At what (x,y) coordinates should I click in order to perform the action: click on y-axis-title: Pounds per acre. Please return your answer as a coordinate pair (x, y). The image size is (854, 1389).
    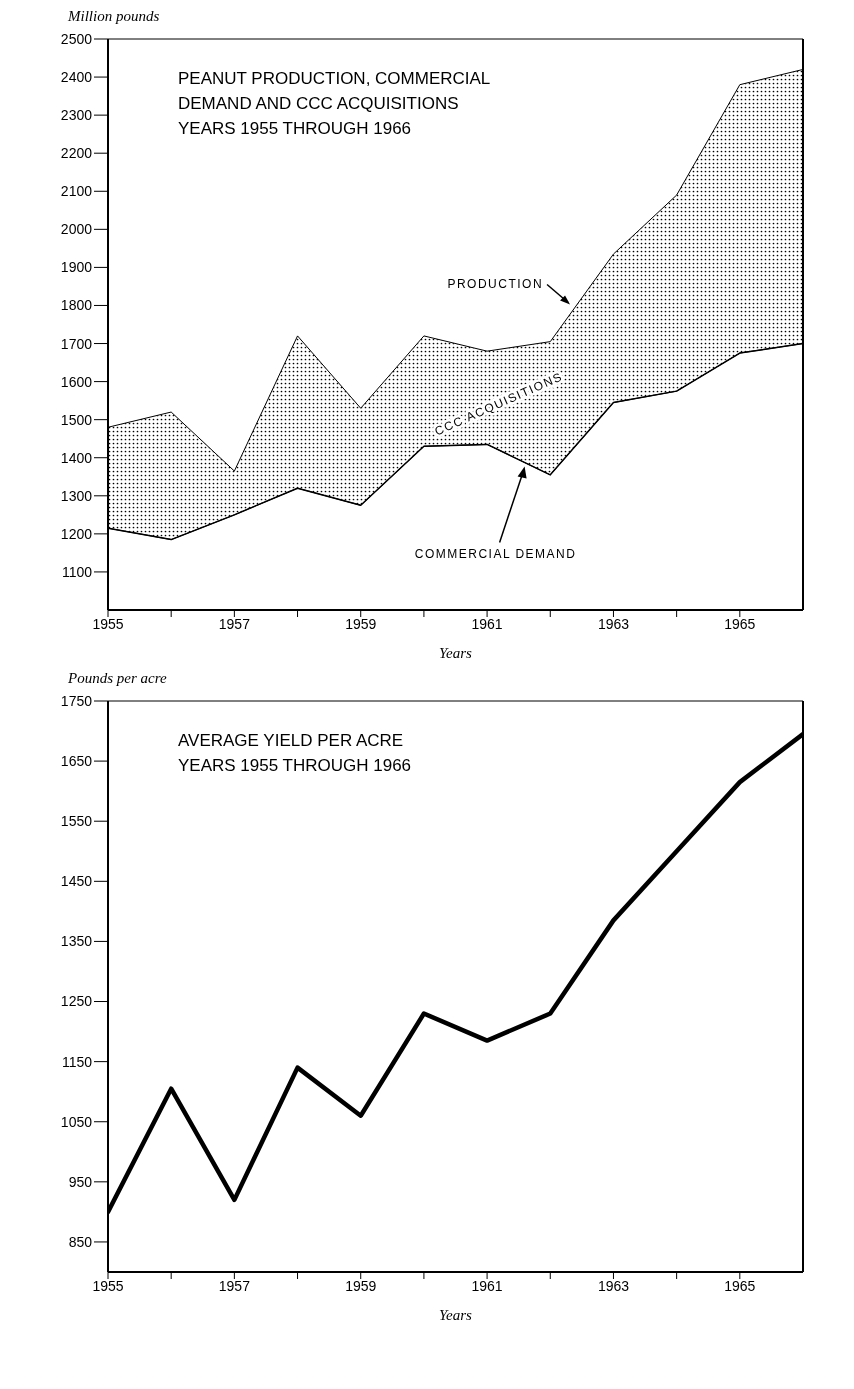
    Looking at the image, I should click on (117, 679).